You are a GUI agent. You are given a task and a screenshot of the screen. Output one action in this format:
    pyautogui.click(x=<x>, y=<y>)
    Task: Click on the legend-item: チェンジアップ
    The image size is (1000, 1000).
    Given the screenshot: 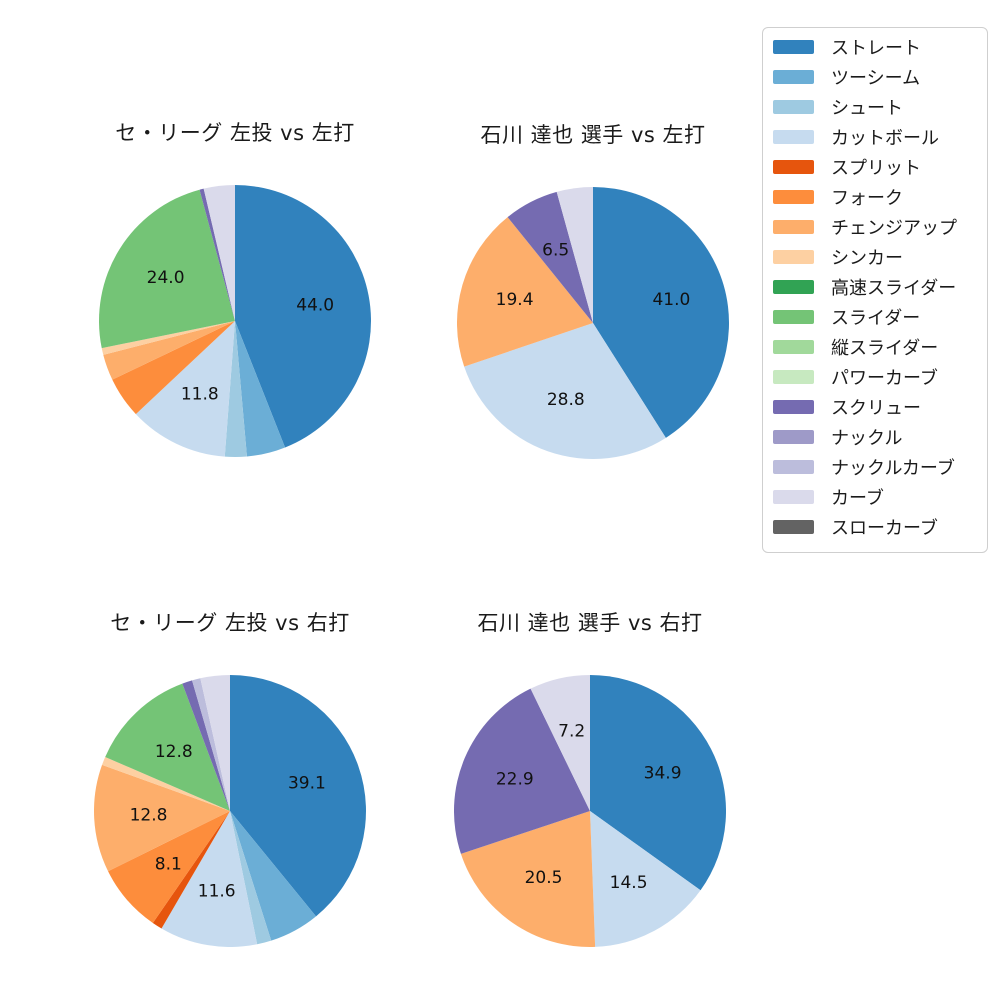 What is the action you would take?
    pyautogui.click(x=875, y=227)
    